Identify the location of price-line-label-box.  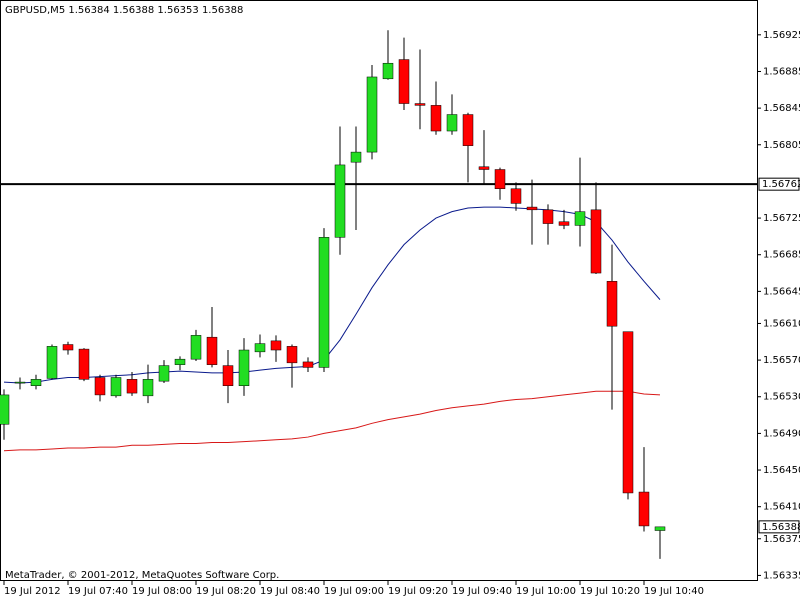
(779, 184).